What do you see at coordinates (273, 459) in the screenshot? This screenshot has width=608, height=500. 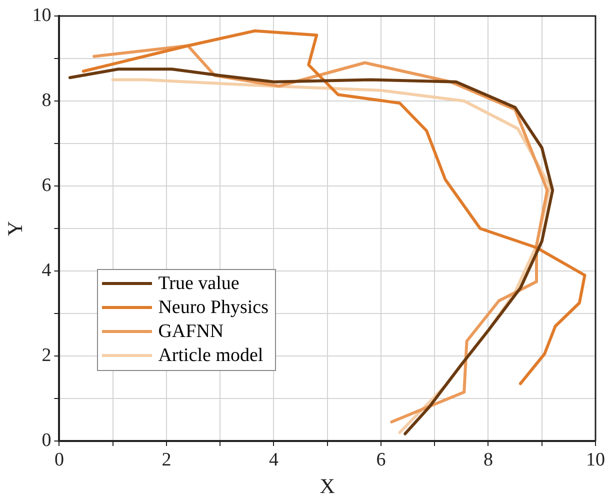 I see `x-tick-label: 4` at bounding box center [273, 459].